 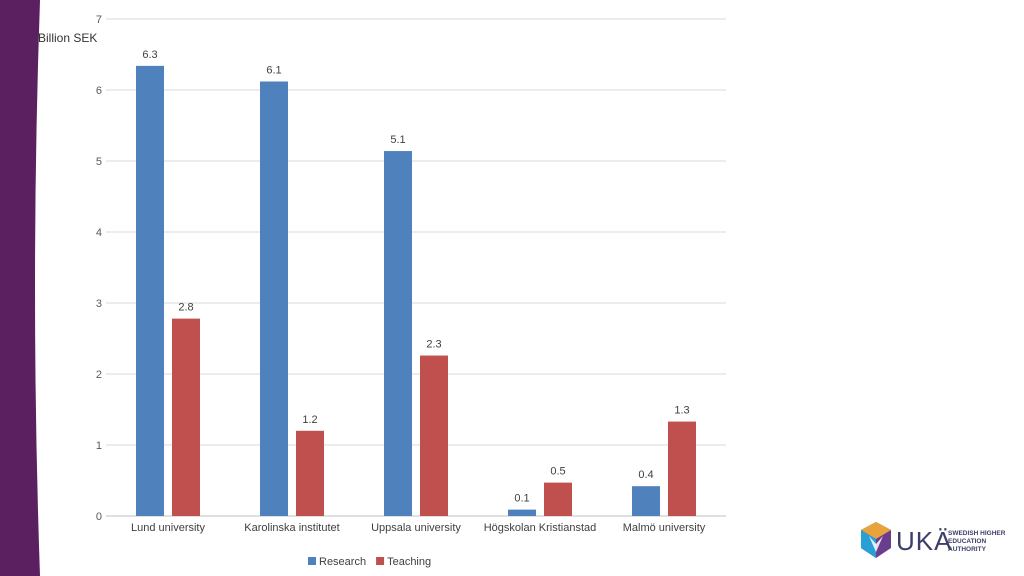 What do you see at coordinates (67, 38) in the screenshot?
I see `y-axis-title: Billion SEK` at bounding box center [67, 38].